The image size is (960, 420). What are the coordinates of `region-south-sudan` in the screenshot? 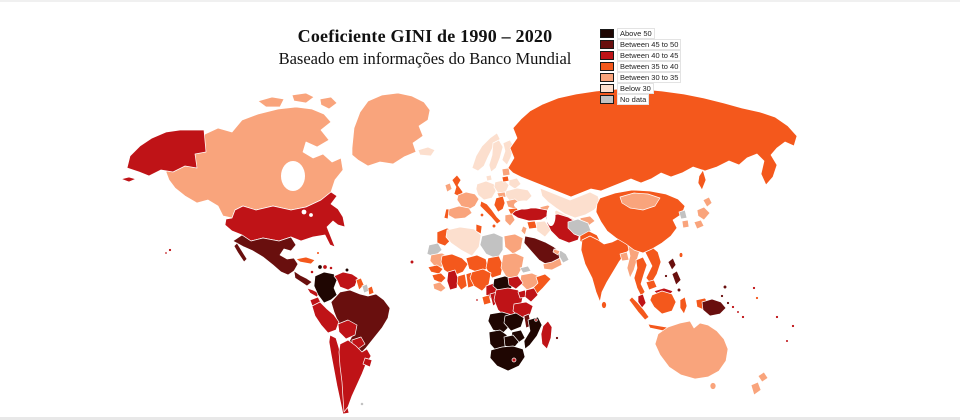 It's located at (515, 282).